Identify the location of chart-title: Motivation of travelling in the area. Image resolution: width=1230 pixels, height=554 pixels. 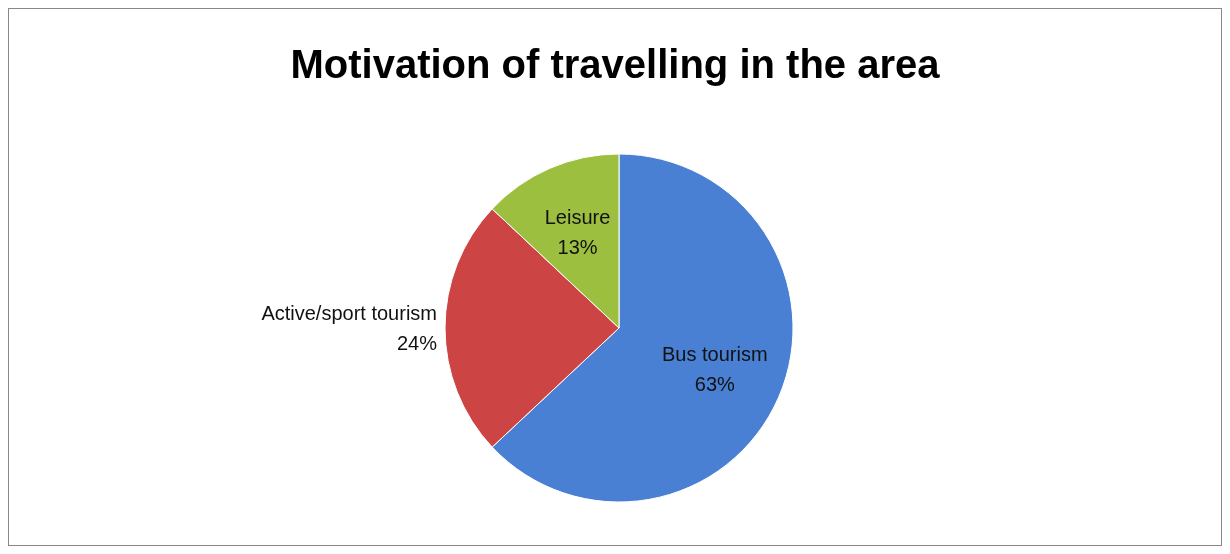
(615, 64).